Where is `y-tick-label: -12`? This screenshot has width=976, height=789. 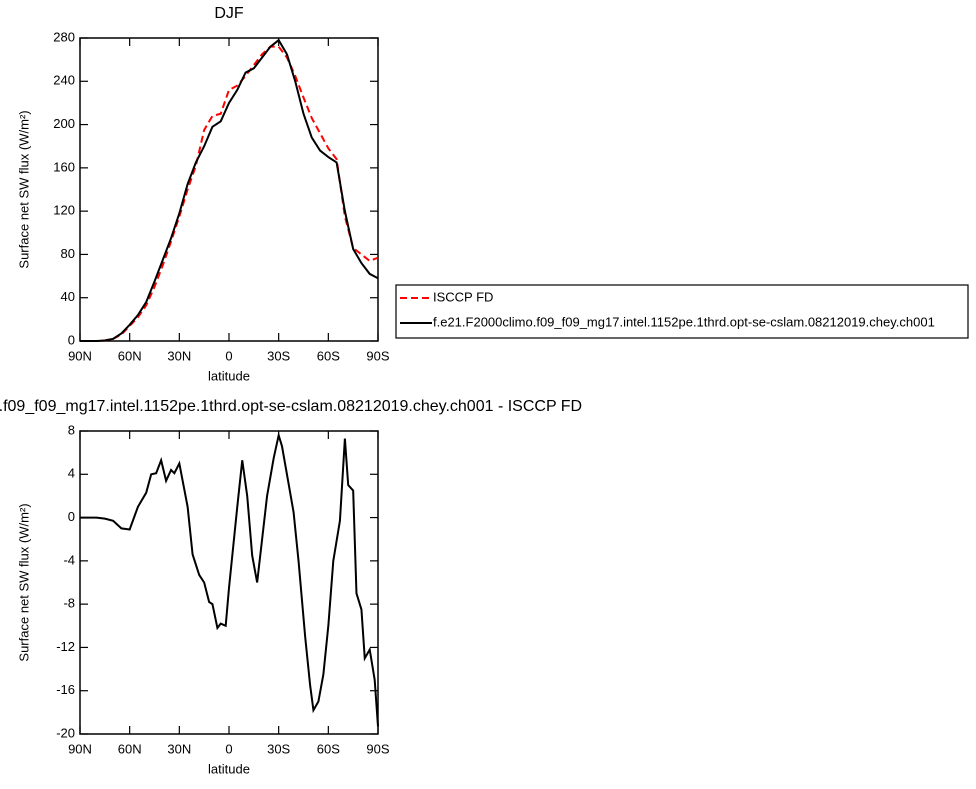
y-tick-label: -12 is located at coordinates (65, 646).